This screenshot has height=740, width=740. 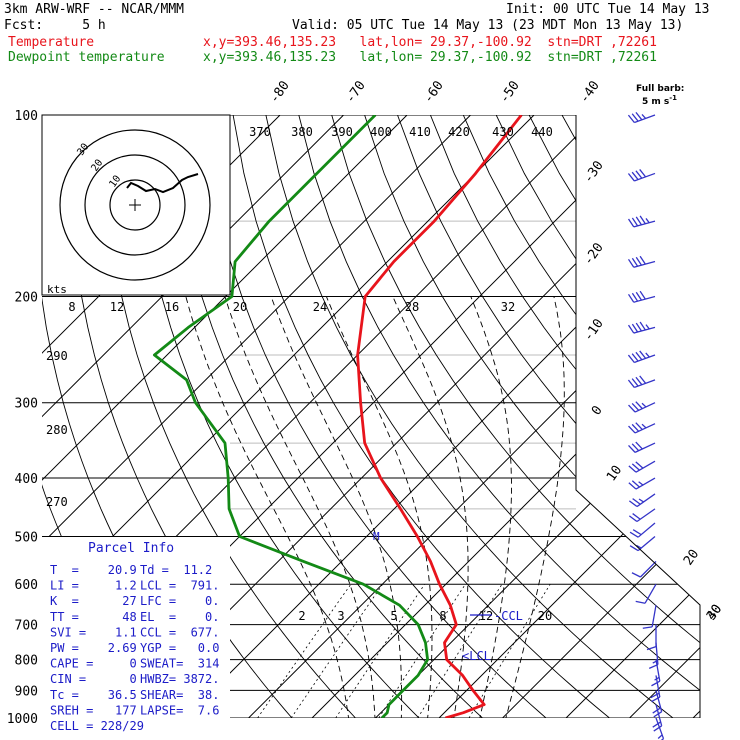 What do you see at coordinates (179, 710) in the screenshot?
I see `parcel-info-right: LAPSE= 7.6` at bounding box center [179, 710].